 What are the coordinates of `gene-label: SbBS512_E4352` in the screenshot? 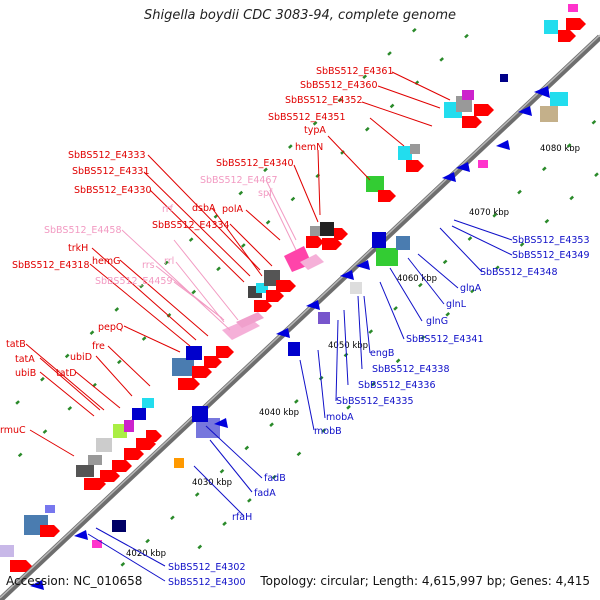 It's located at (324, 100).